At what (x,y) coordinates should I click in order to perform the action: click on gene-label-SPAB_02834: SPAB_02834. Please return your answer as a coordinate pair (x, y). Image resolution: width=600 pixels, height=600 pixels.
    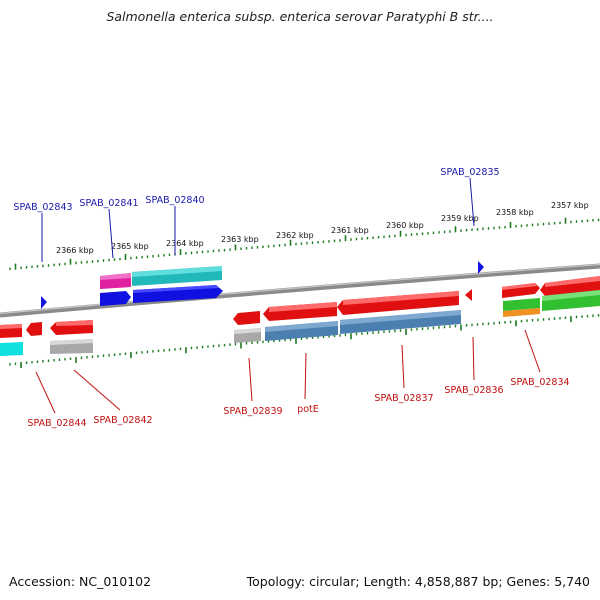
    Looking at the image, I should click on (539, 382).